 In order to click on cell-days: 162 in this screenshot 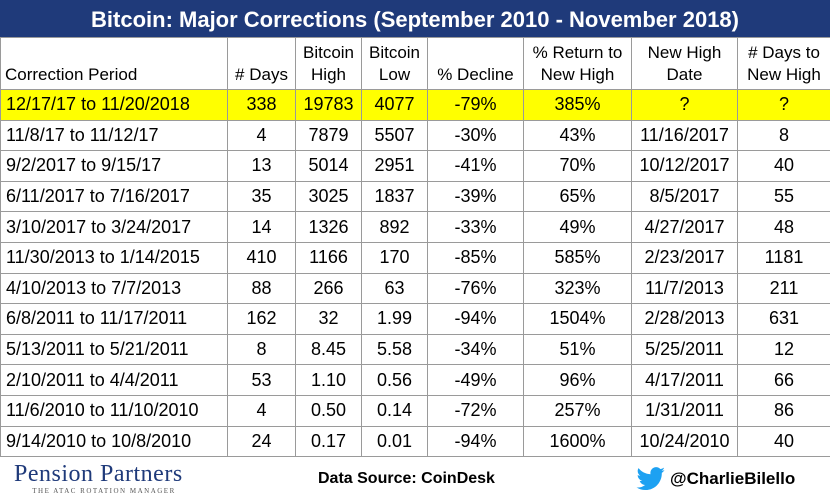, I will do `click(261, 319)`.